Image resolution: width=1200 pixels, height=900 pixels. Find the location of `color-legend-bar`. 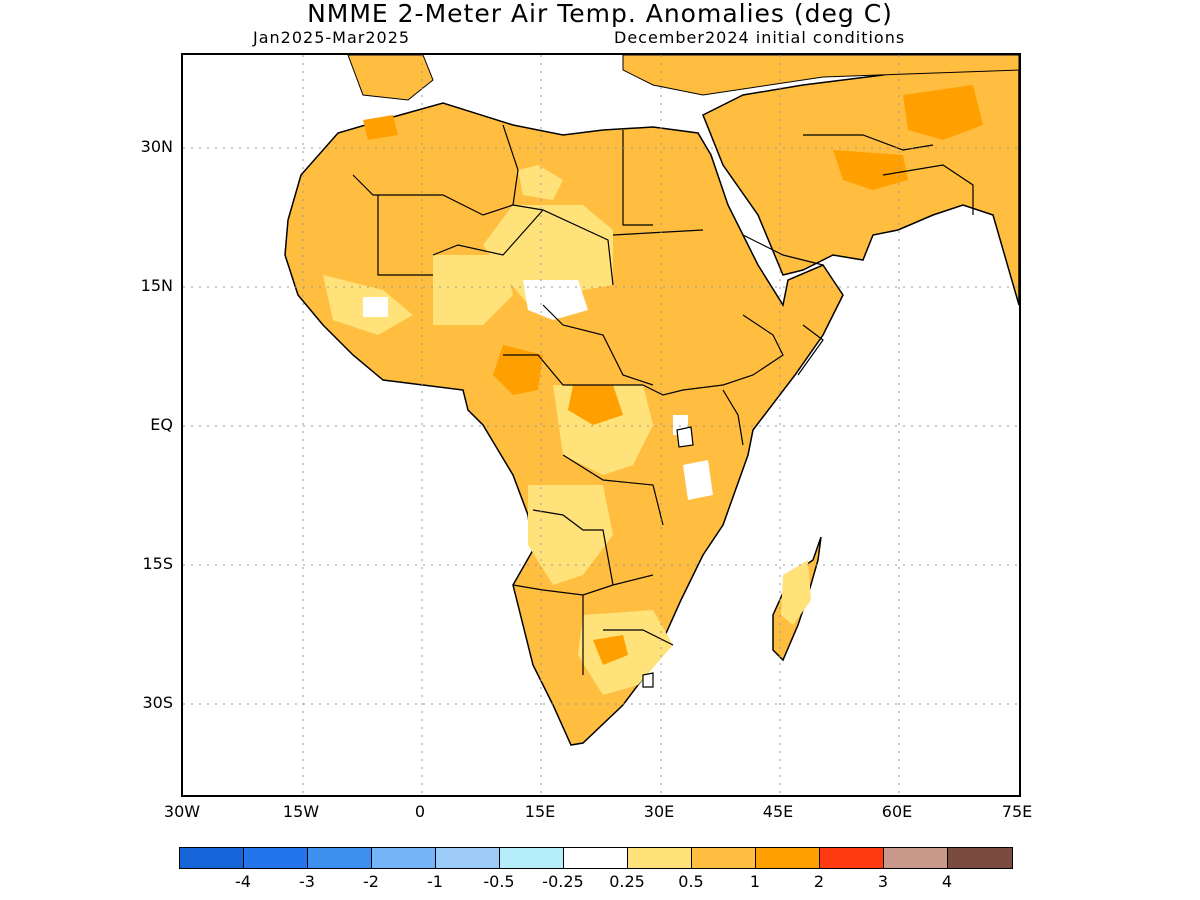

color-legend-bar is located at coordinates (596, 858).